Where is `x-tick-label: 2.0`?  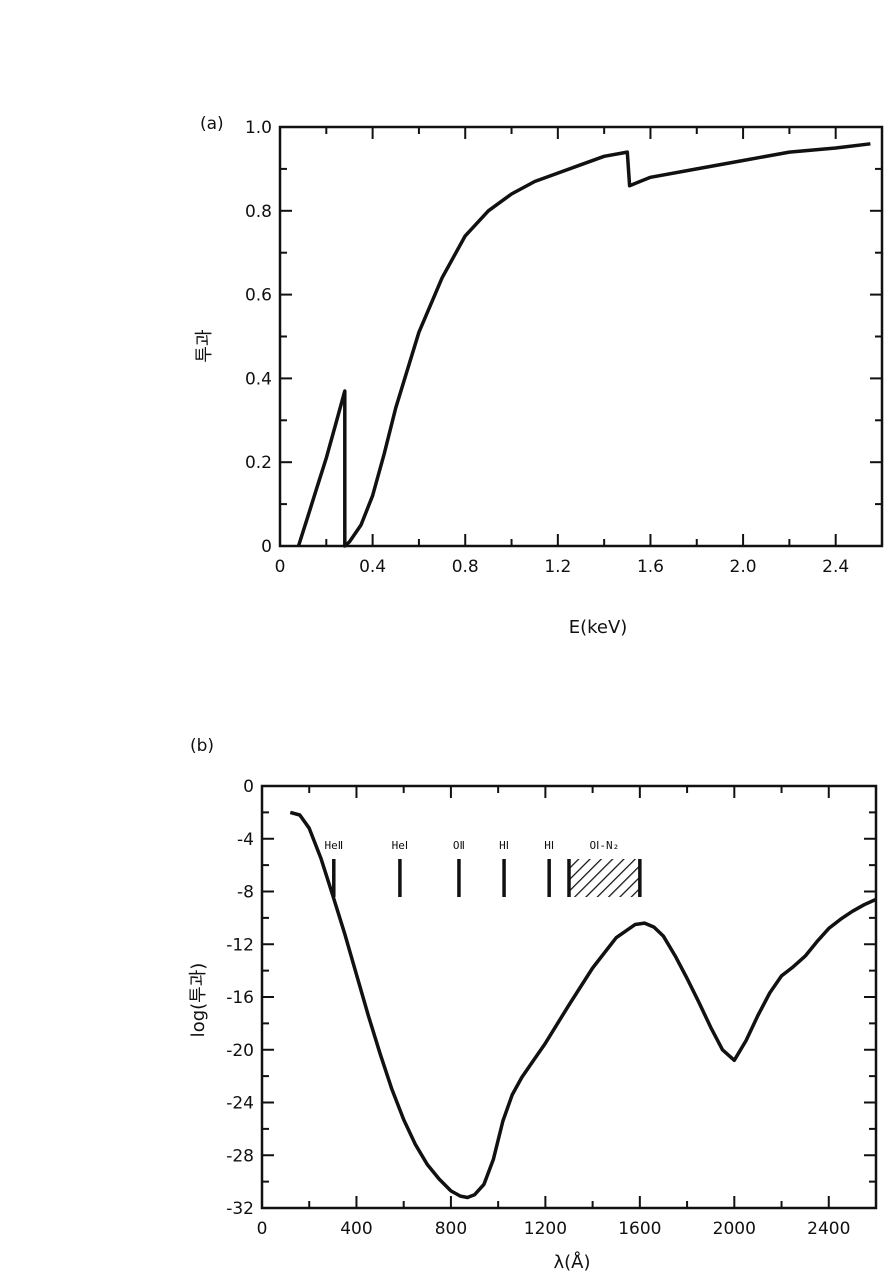
x-tick-label: 2.0 is located at coordinates (743, 567).